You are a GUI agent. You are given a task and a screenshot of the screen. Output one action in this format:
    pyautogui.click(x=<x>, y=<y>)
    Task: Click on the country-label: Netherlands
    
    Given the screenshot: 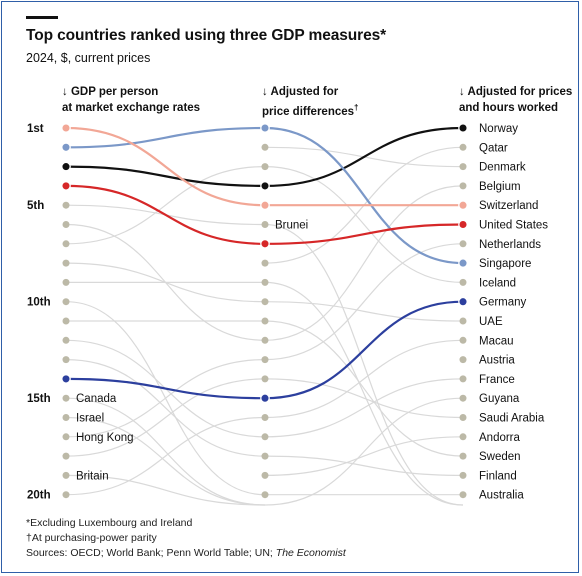 What is the action you would take?
    pyautogui.click(x=510, y=245)
    